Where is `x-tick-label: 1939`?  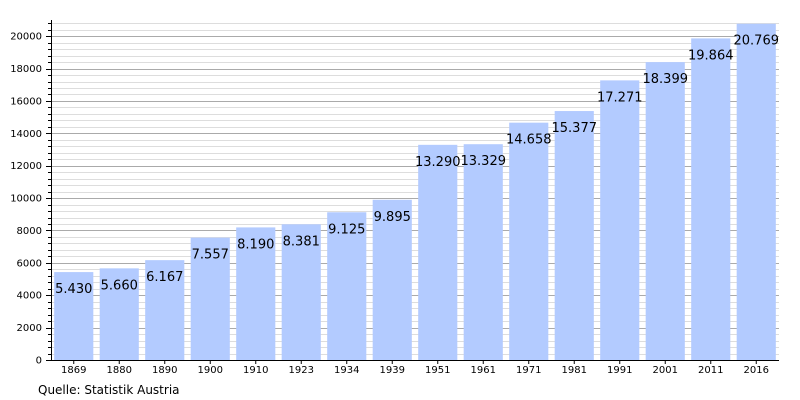
x-tick-label: 1939 is located at coordinates (392, 370).